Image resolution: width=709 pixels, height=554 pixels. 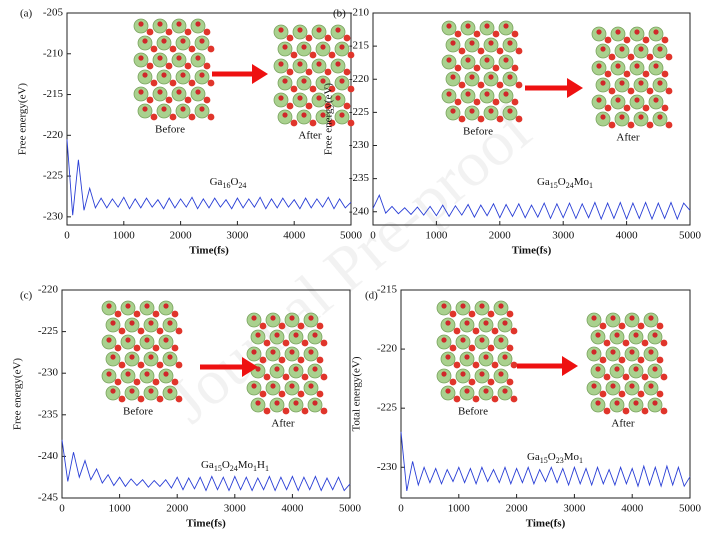 What do you see at coordinates (387, 467) in the screenshot?
I see `y-tick-label: -230` at bounding box center [387, 467].